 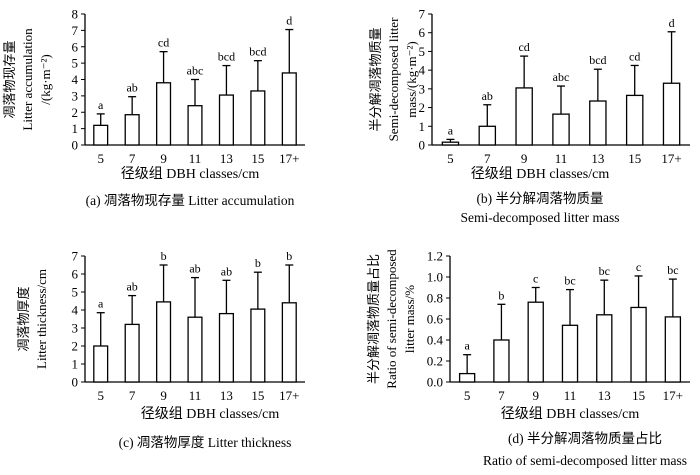 I want to click on panel-a-x-tick-label: 13, so click(x=226, y=158).